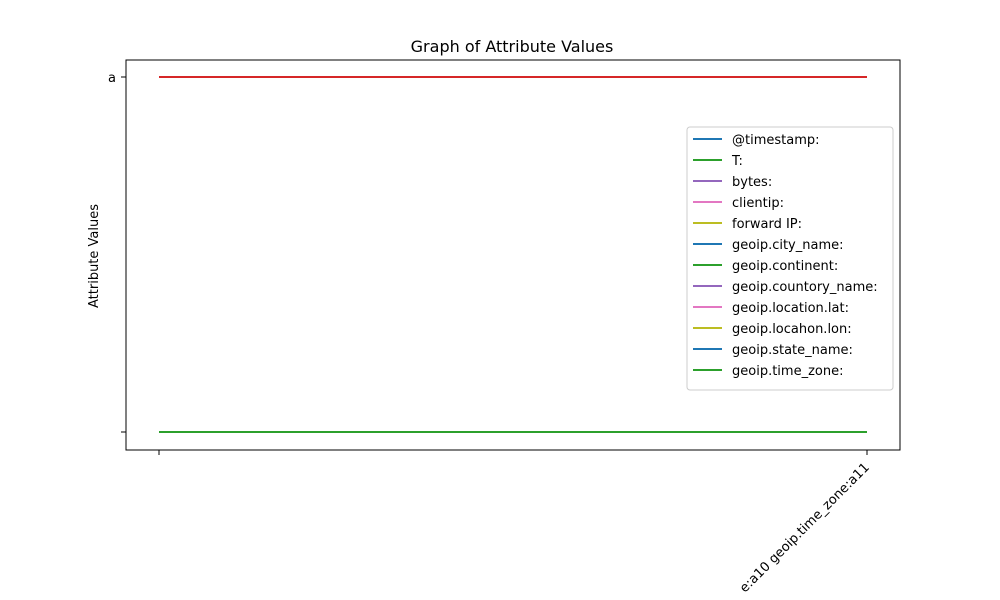  What do you see at coordinates (787, 371) in the screenshot?
I see `legend-label: geoip.time_zone:` at bounding box center [787, 371].